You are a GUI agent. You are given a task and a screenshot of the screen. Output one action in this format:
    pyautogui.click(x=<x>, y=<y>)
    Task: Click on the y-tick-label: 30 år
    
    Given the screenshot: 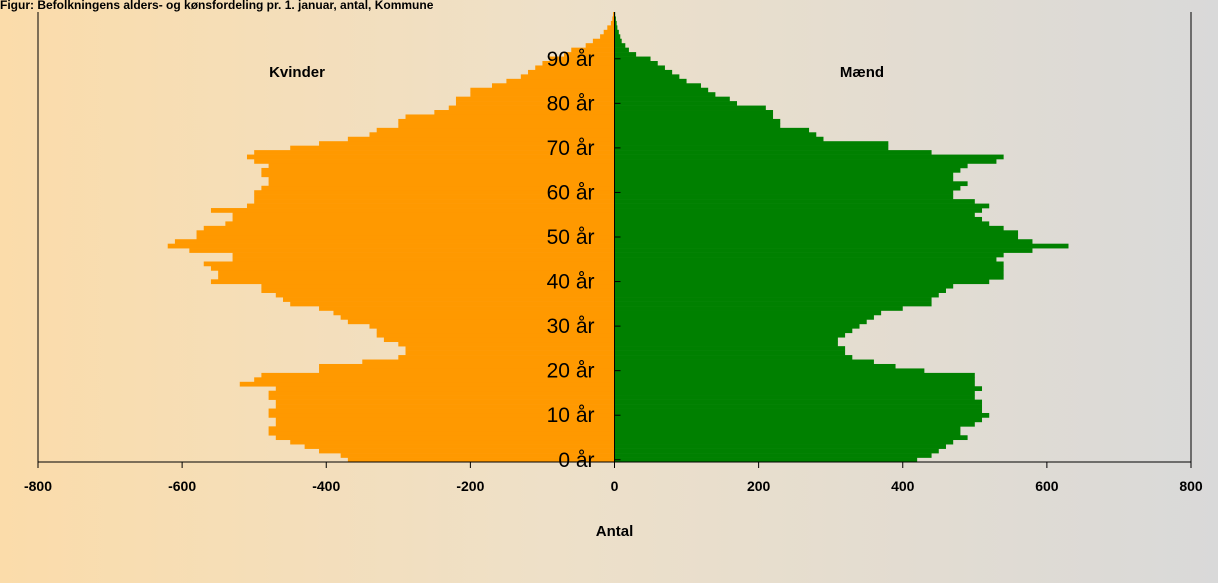 What is the action you would take?
    pyautogui.click(x=571, y=326)
    